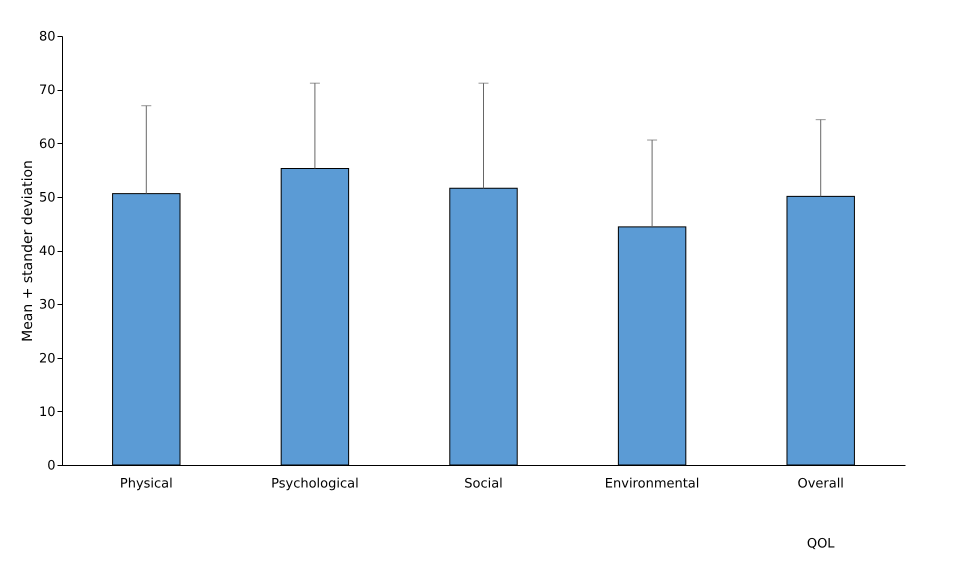  I want to click on x-tick-label: Social, so click(483, 484).